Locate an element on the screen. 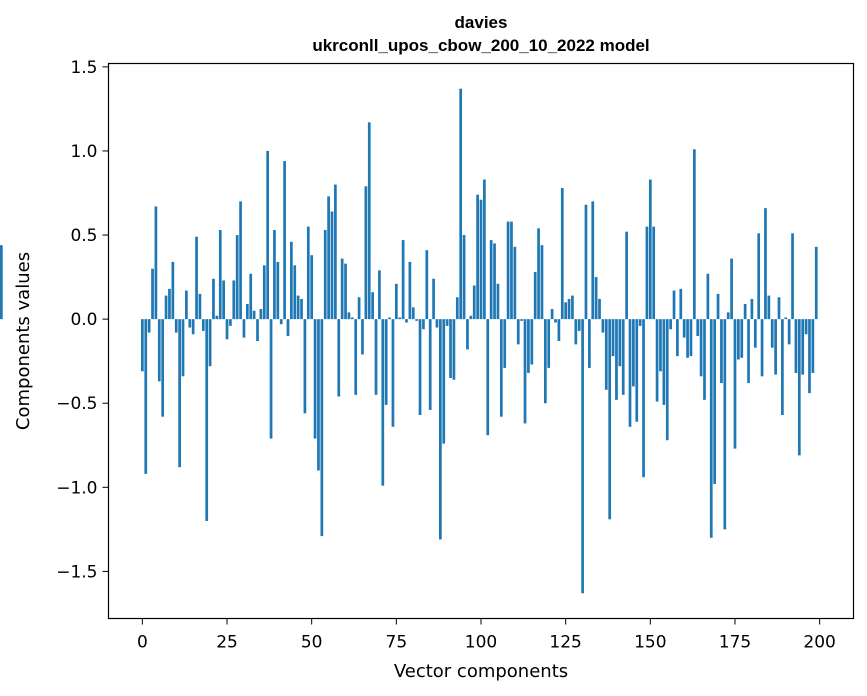 The width and height of the screenshot is (867, 696). bar-undefined is located at coordinates (1, 282).